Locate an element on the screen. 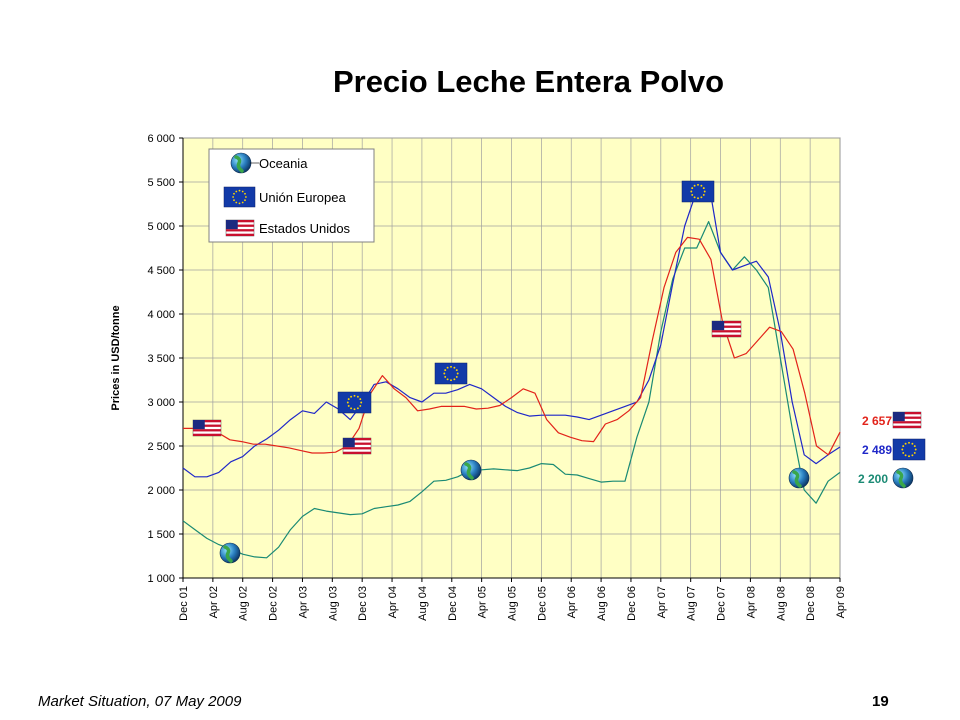 This screenshot has height=720, width=960. legend: Oceania Unión Europea Estados Unidos is located at coordinates (291, 195).